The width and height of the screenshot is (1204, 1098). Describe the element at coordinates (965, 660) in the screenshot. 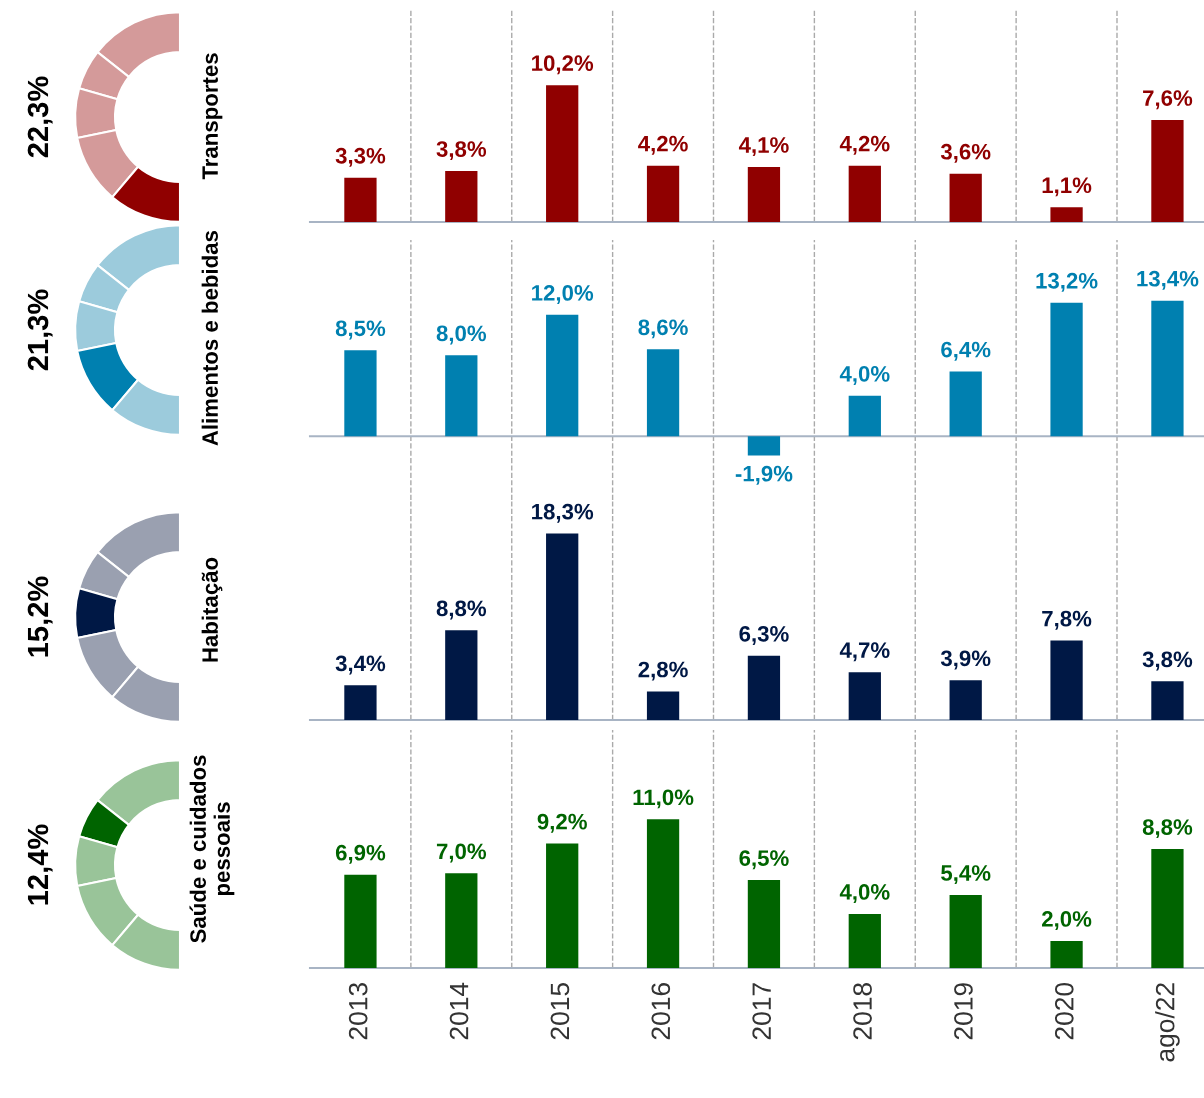

I see `data-label: 3,9%` at that location.